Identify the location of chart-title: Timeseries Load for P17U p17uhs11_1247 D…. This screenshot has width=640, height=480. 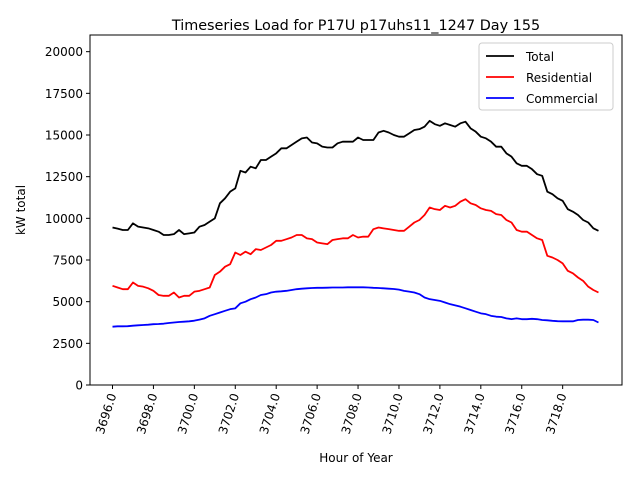
(355, 26).